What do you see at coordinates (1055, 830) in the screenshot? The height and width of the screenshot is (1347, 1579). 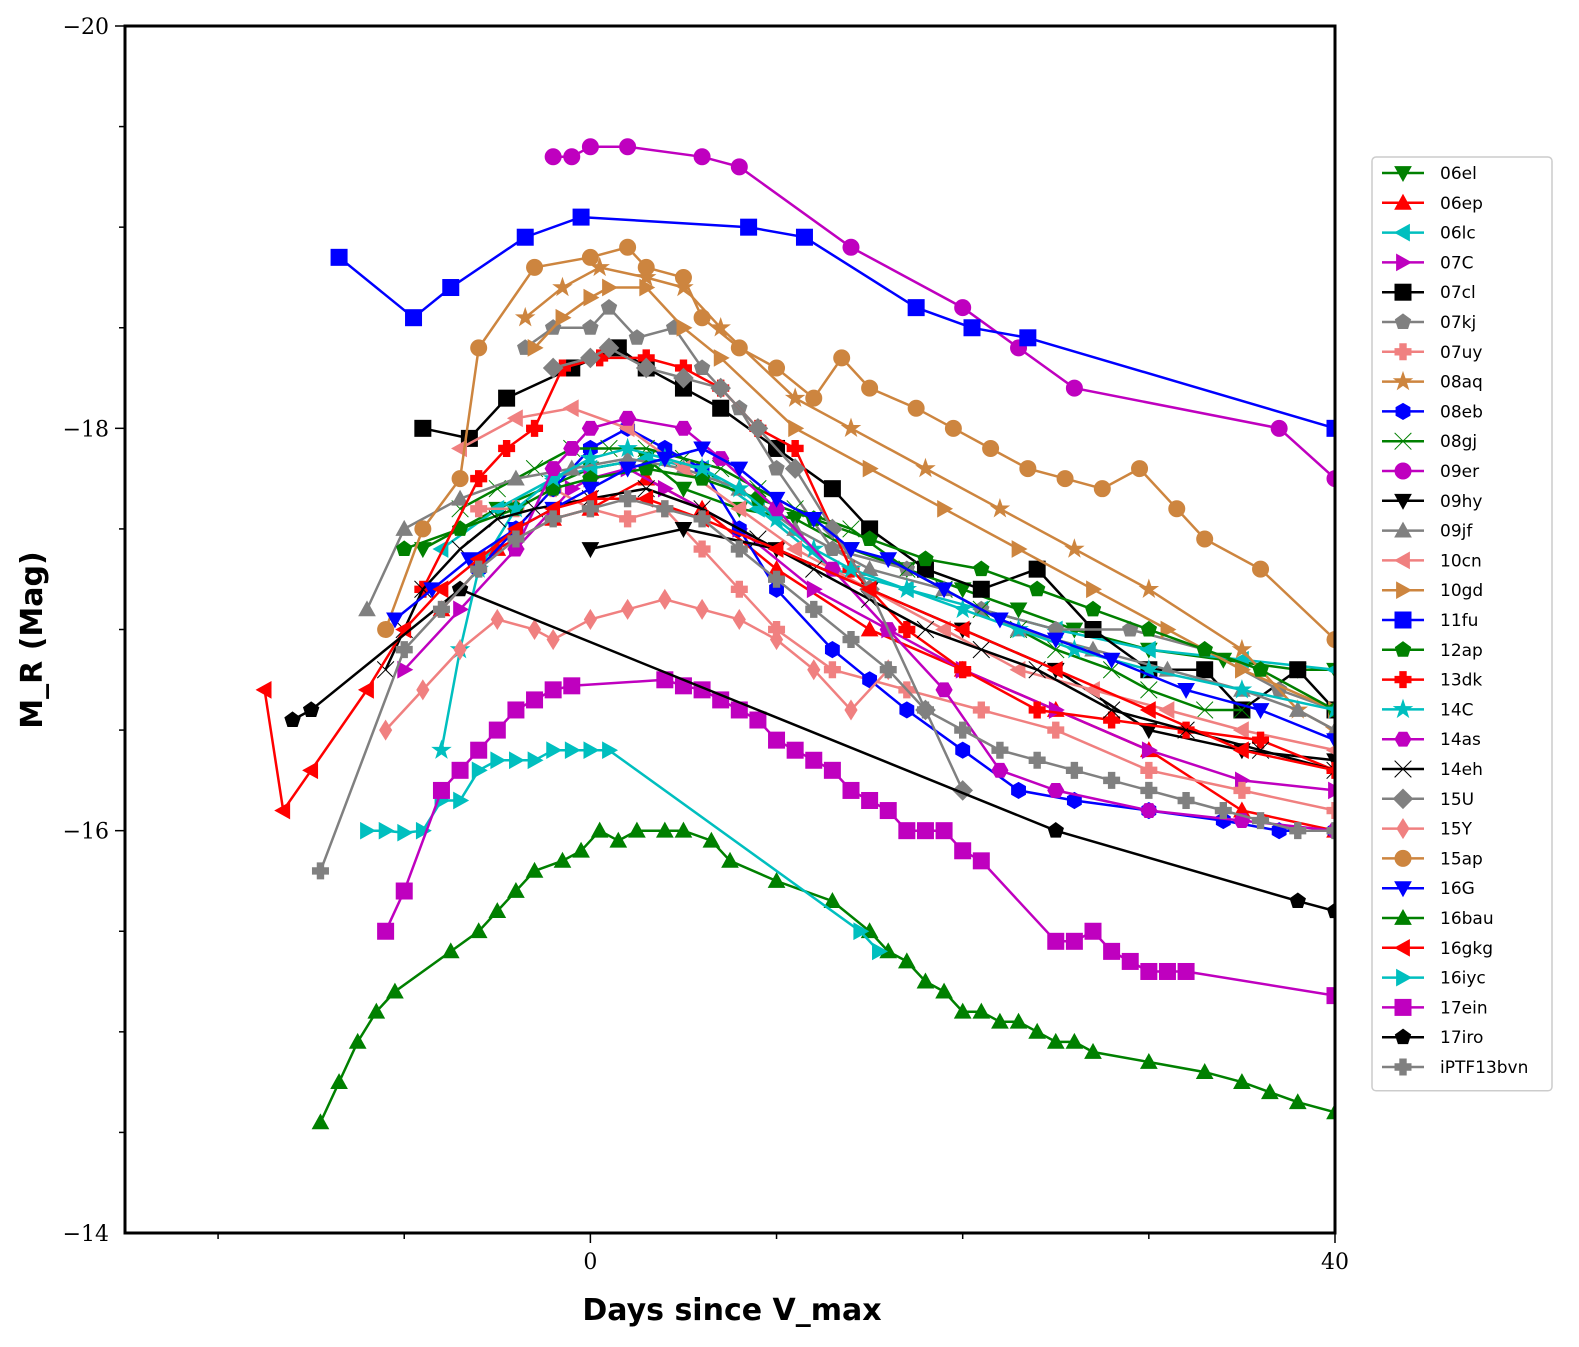 I see `data-point-17iro` at bounding box center [1055, 830].